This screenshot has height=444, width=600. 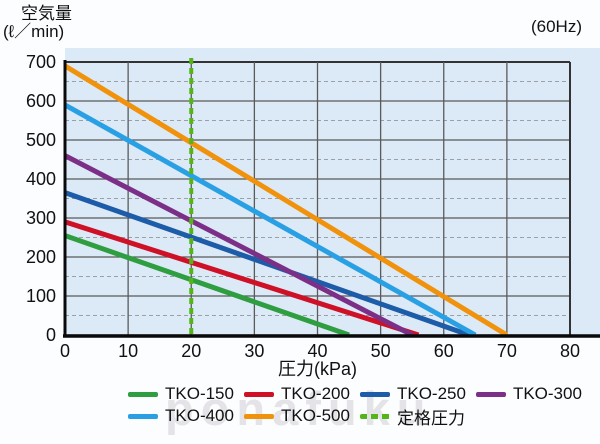 I want to click on legend-item: TKO-250, so click(x=412, y=394).